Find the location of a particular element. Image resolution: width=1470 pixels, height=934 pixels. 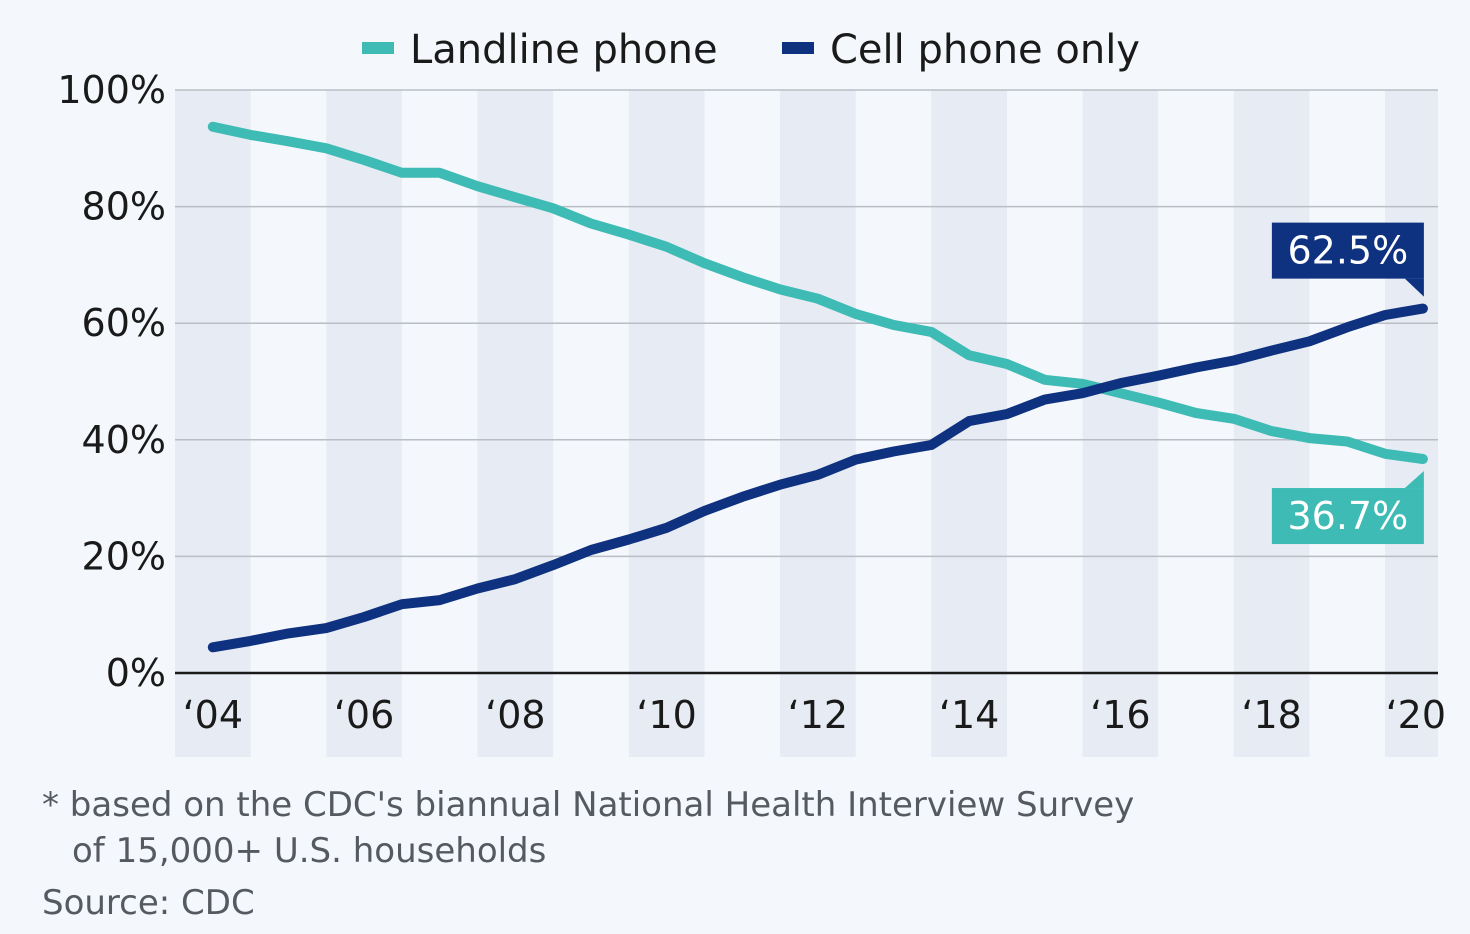

x-tick-label: ‘14 is located at coordinates (969, 715).